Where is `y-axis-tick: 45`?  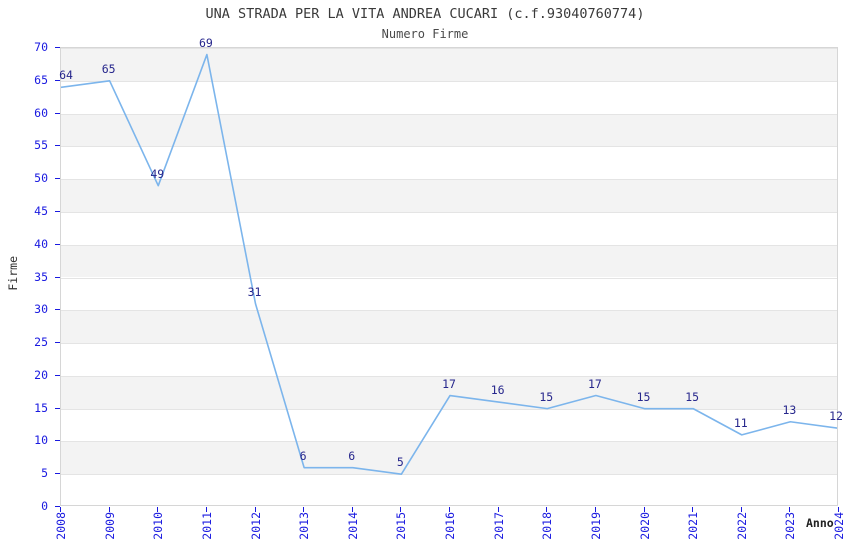 y-axis-tick: 45 is located at coordinates (41, 210).